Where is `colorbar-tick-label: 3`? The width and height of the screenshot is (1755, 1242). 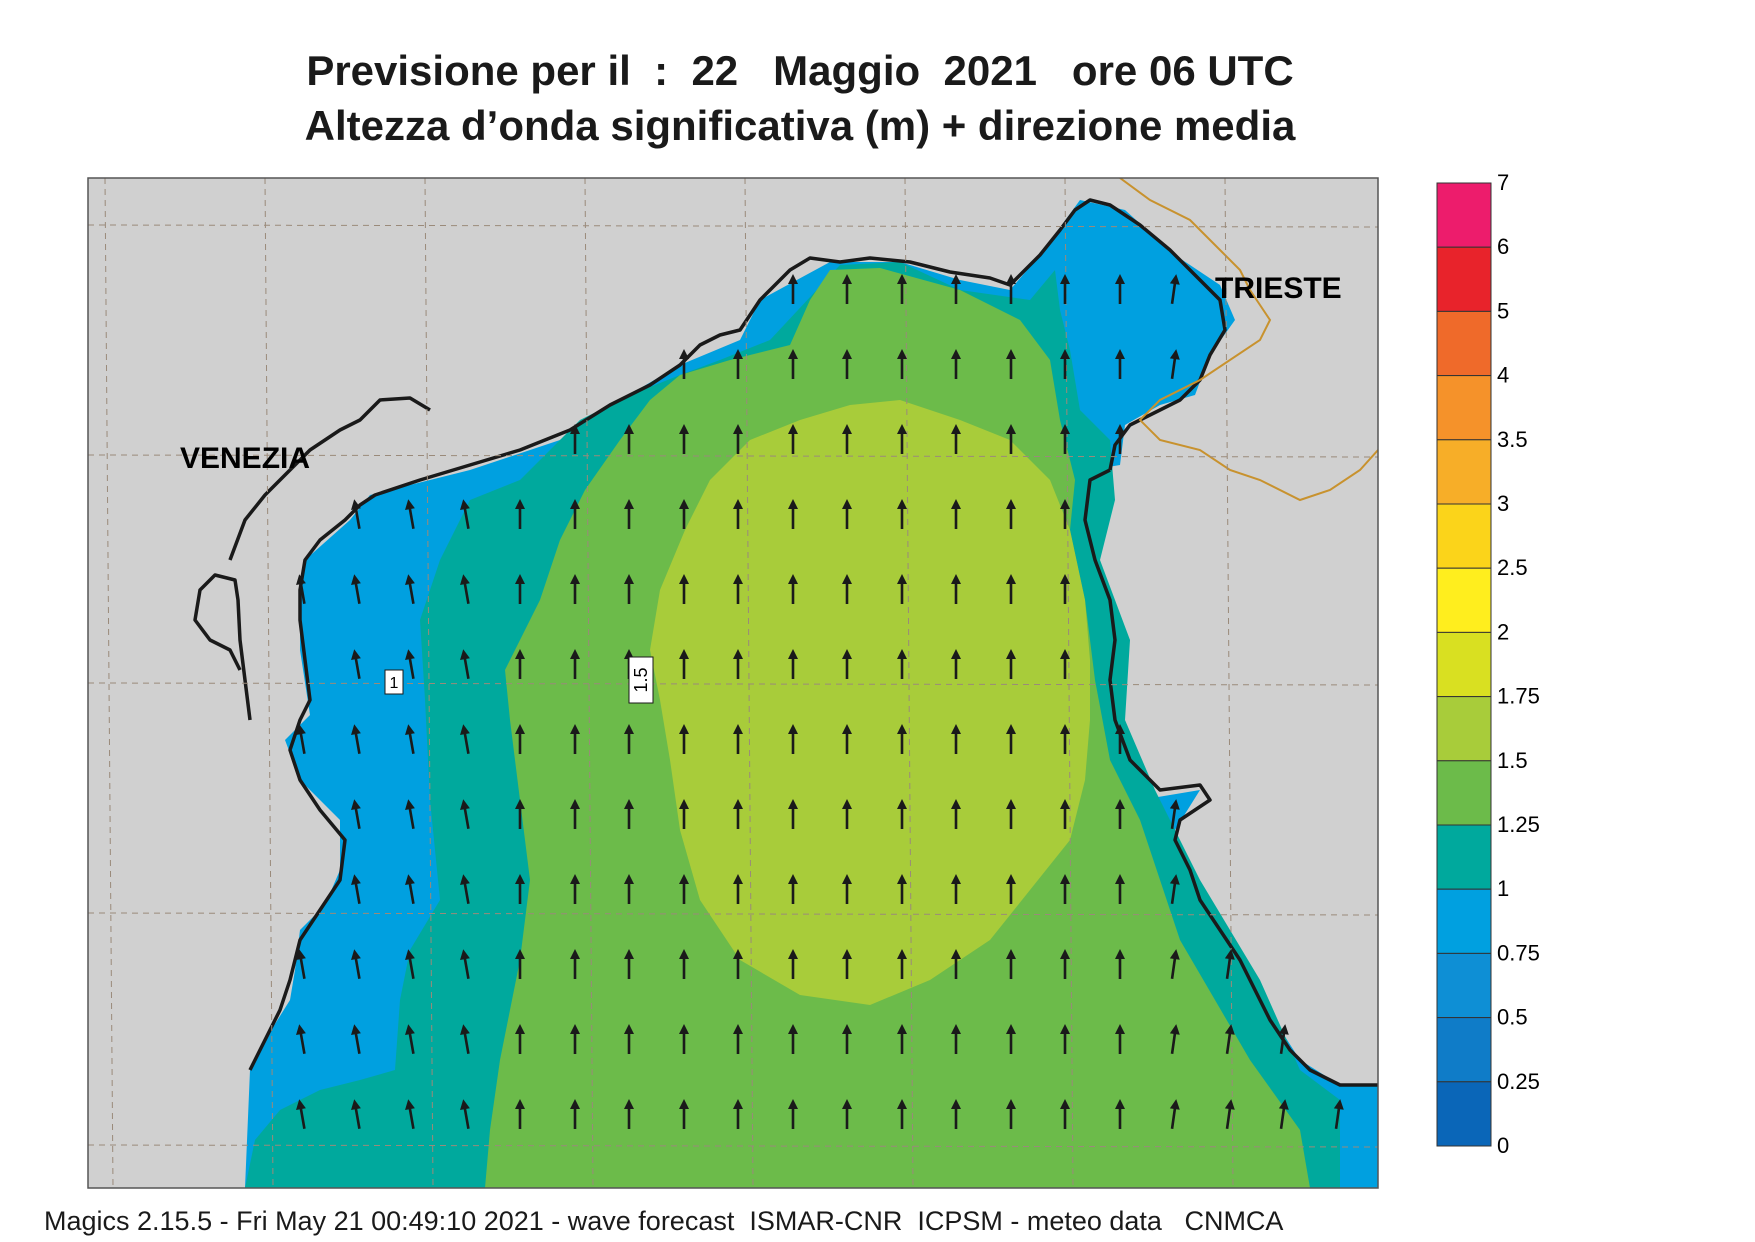
colorbar-tick-label: 3 is located at coordinates (1503, 503).